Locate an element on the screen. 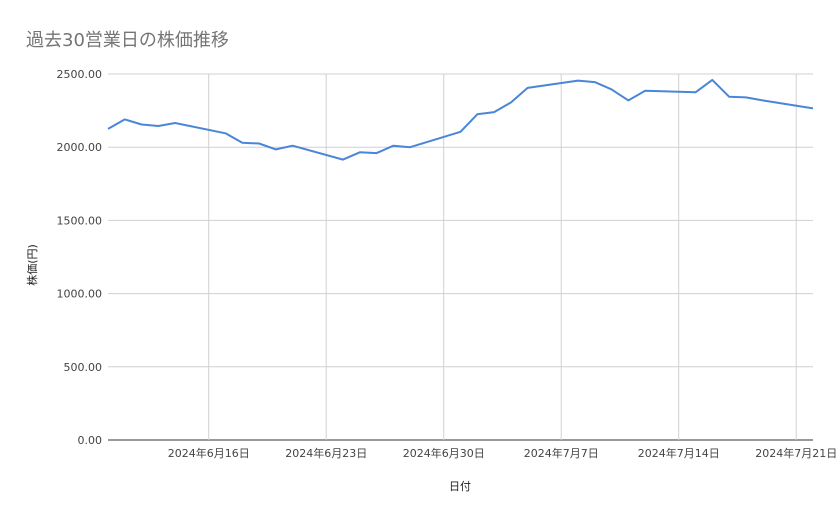  x-tick-label: 2024年7月7日 is located at coordinates (561, 453).